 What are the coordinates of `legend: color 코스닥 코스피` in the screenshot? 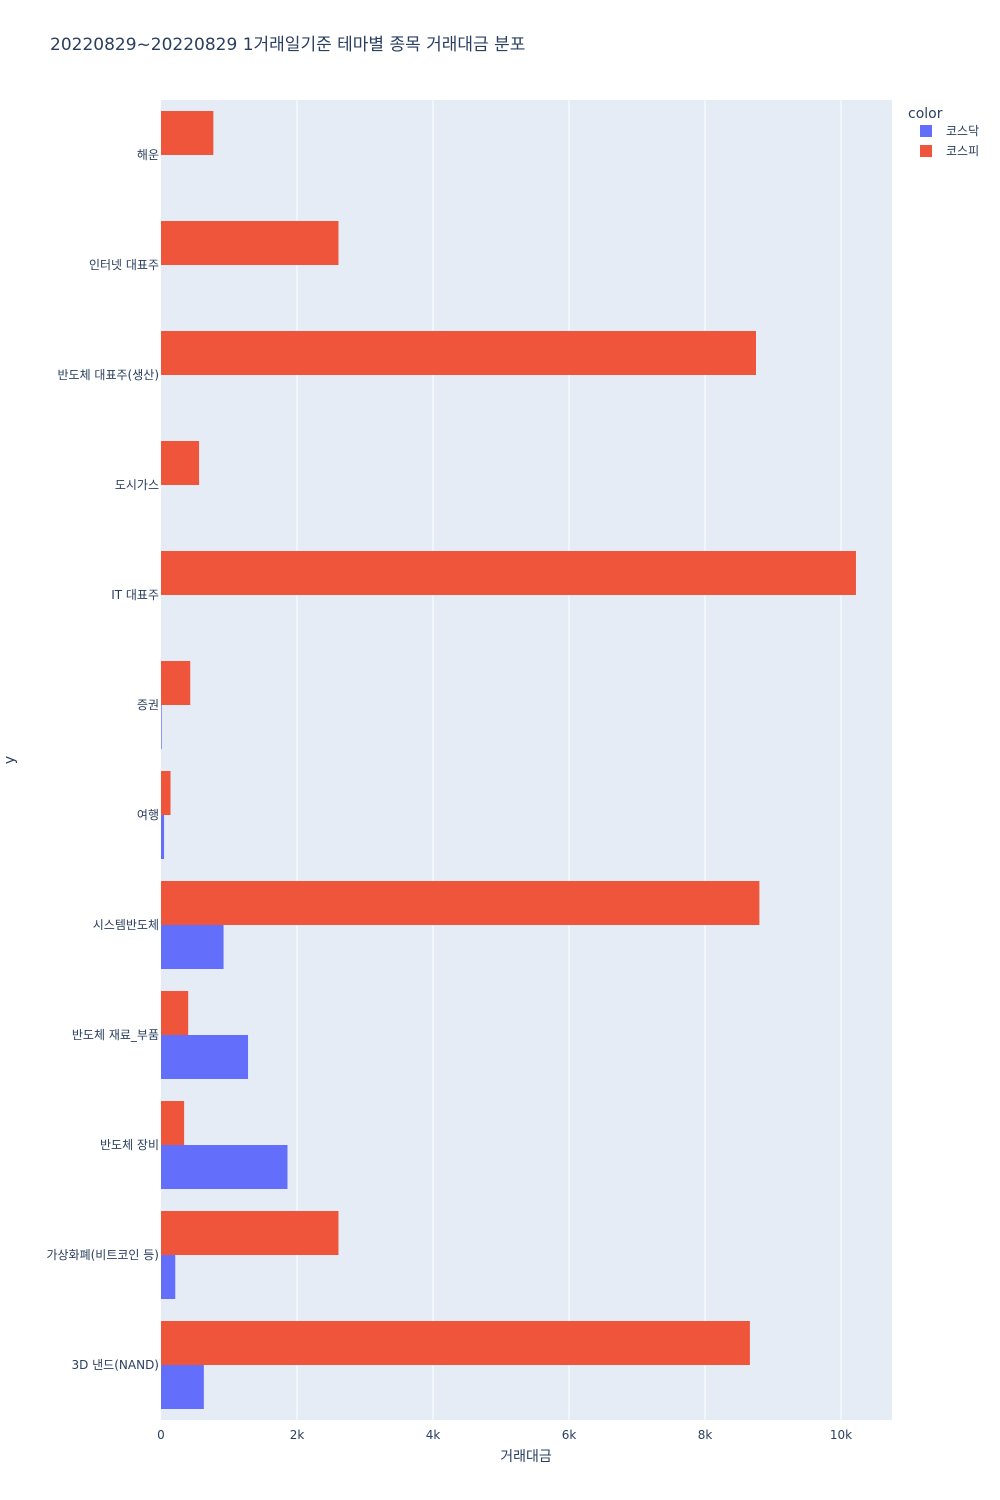 It's located at (943, 132).